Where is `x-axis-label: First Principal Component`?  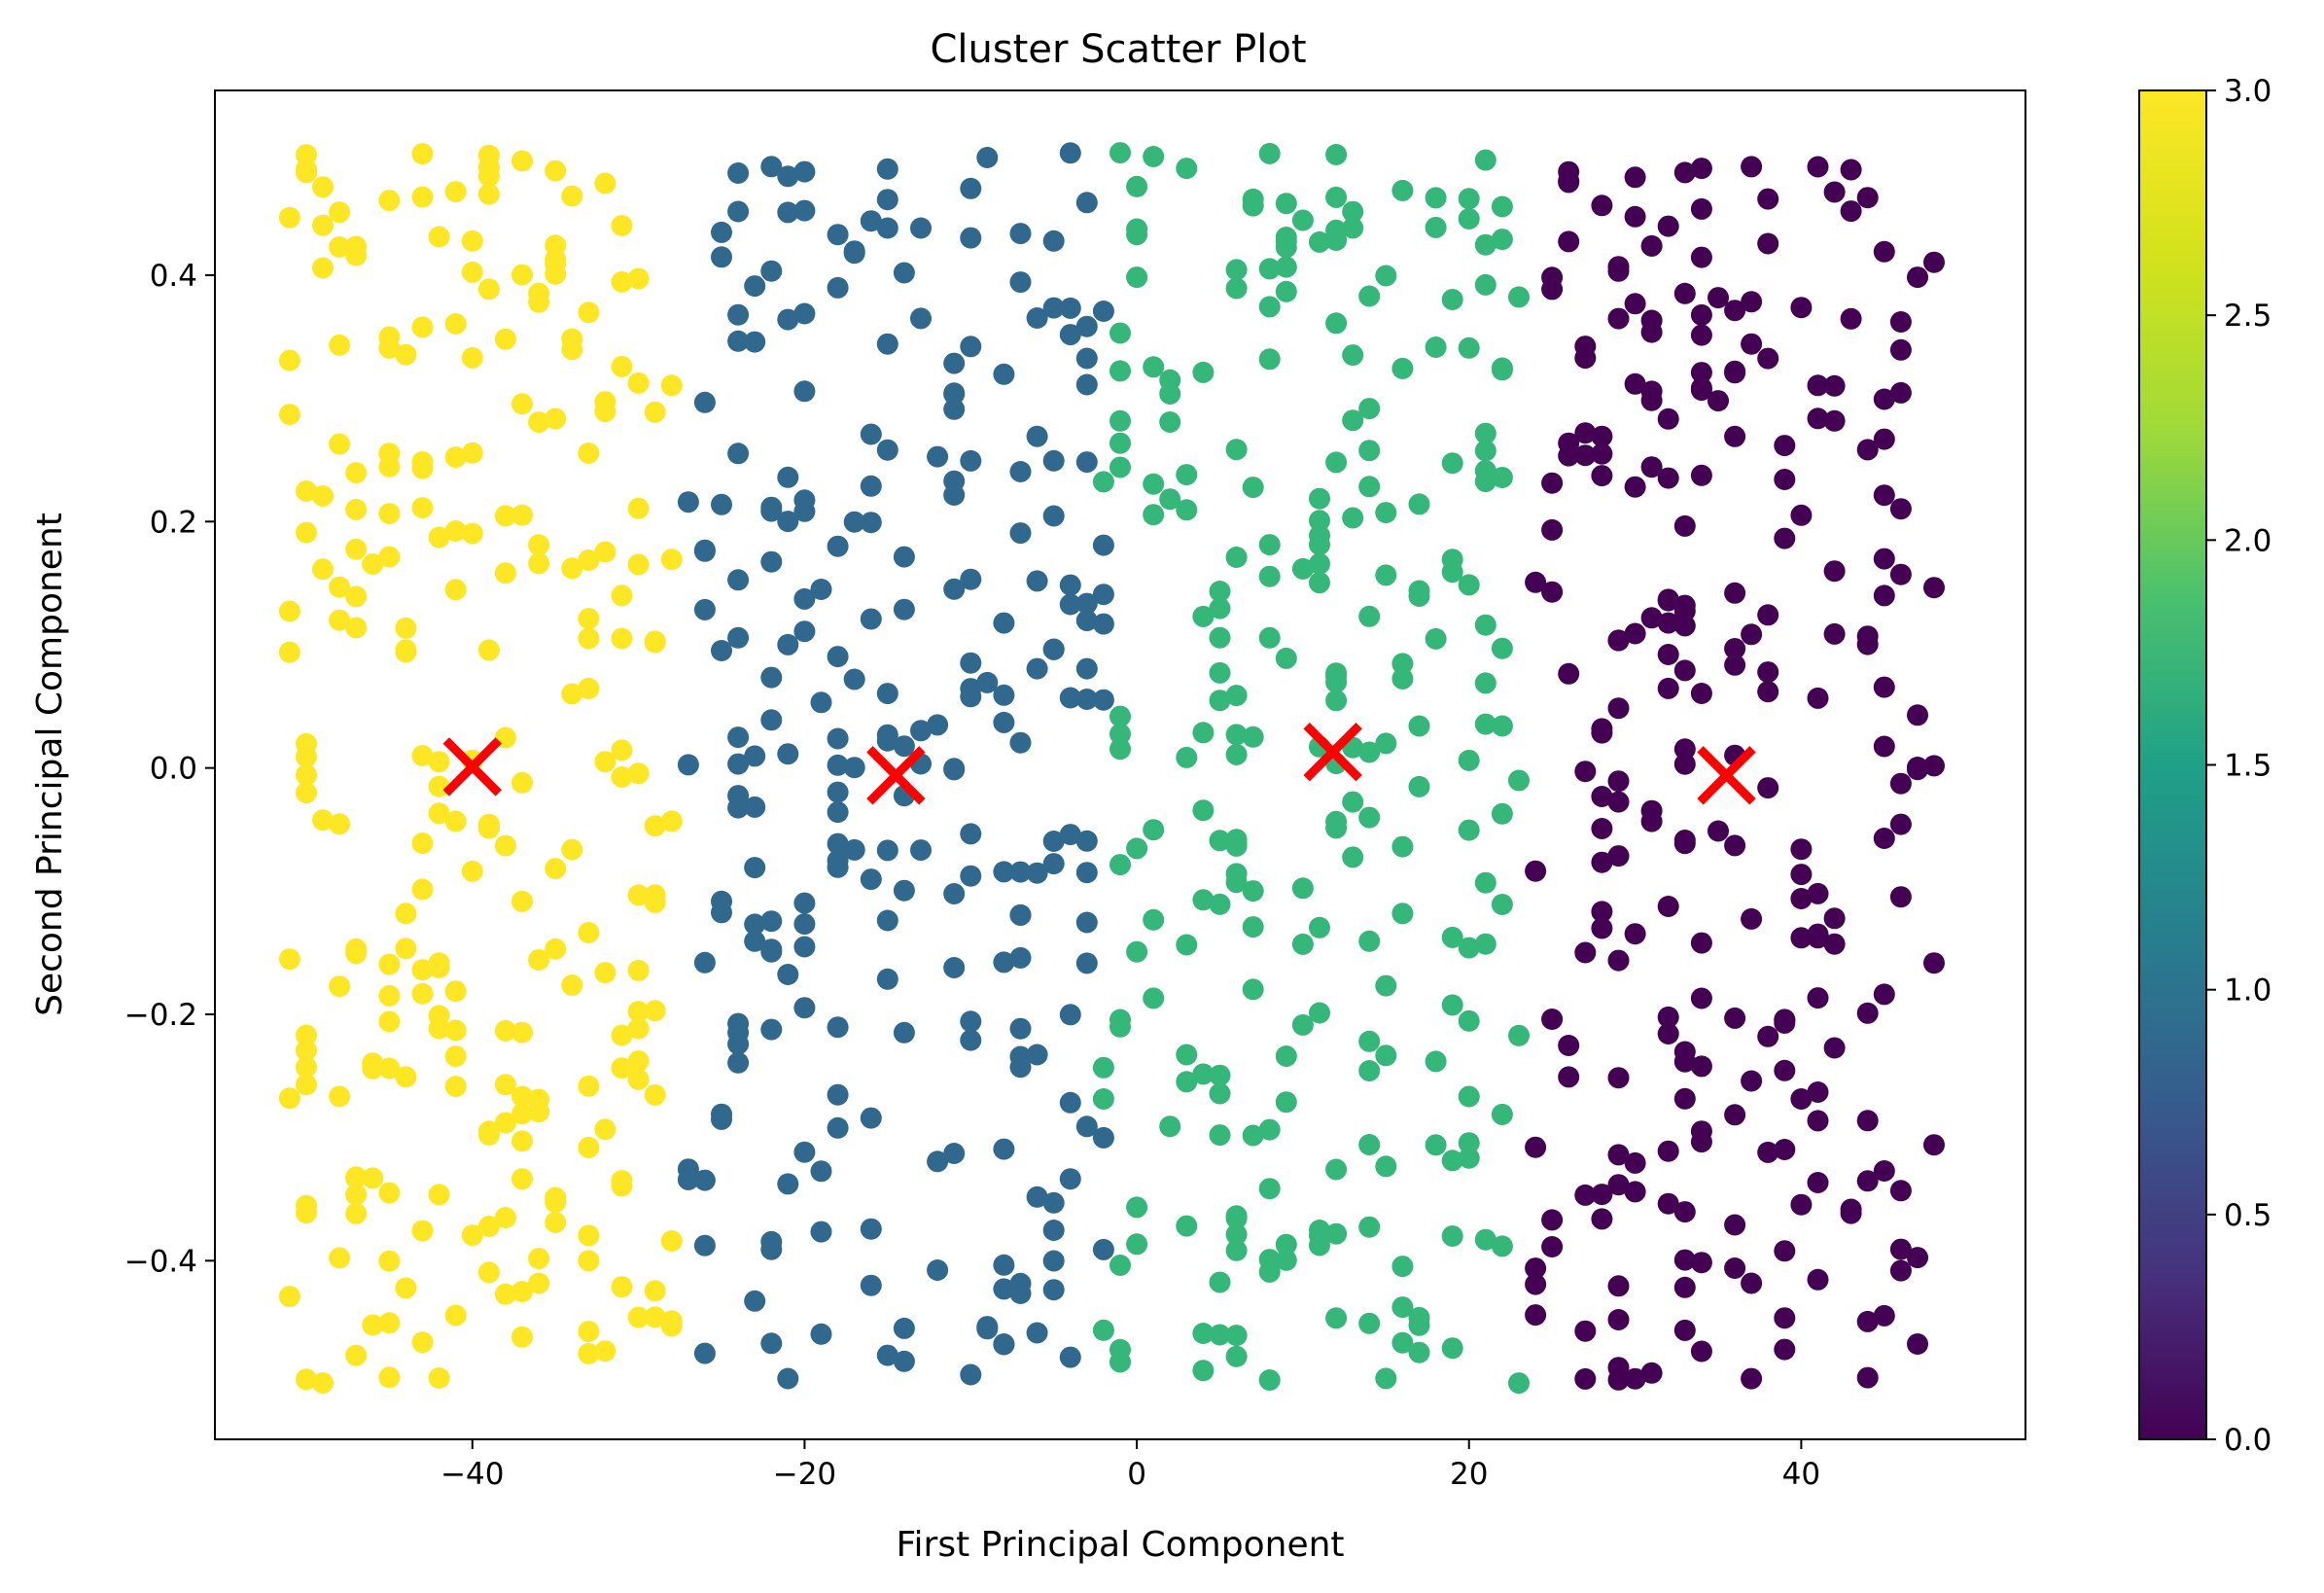
x-axis-label: First Principal Component is located at coordinates (1120, 1545).